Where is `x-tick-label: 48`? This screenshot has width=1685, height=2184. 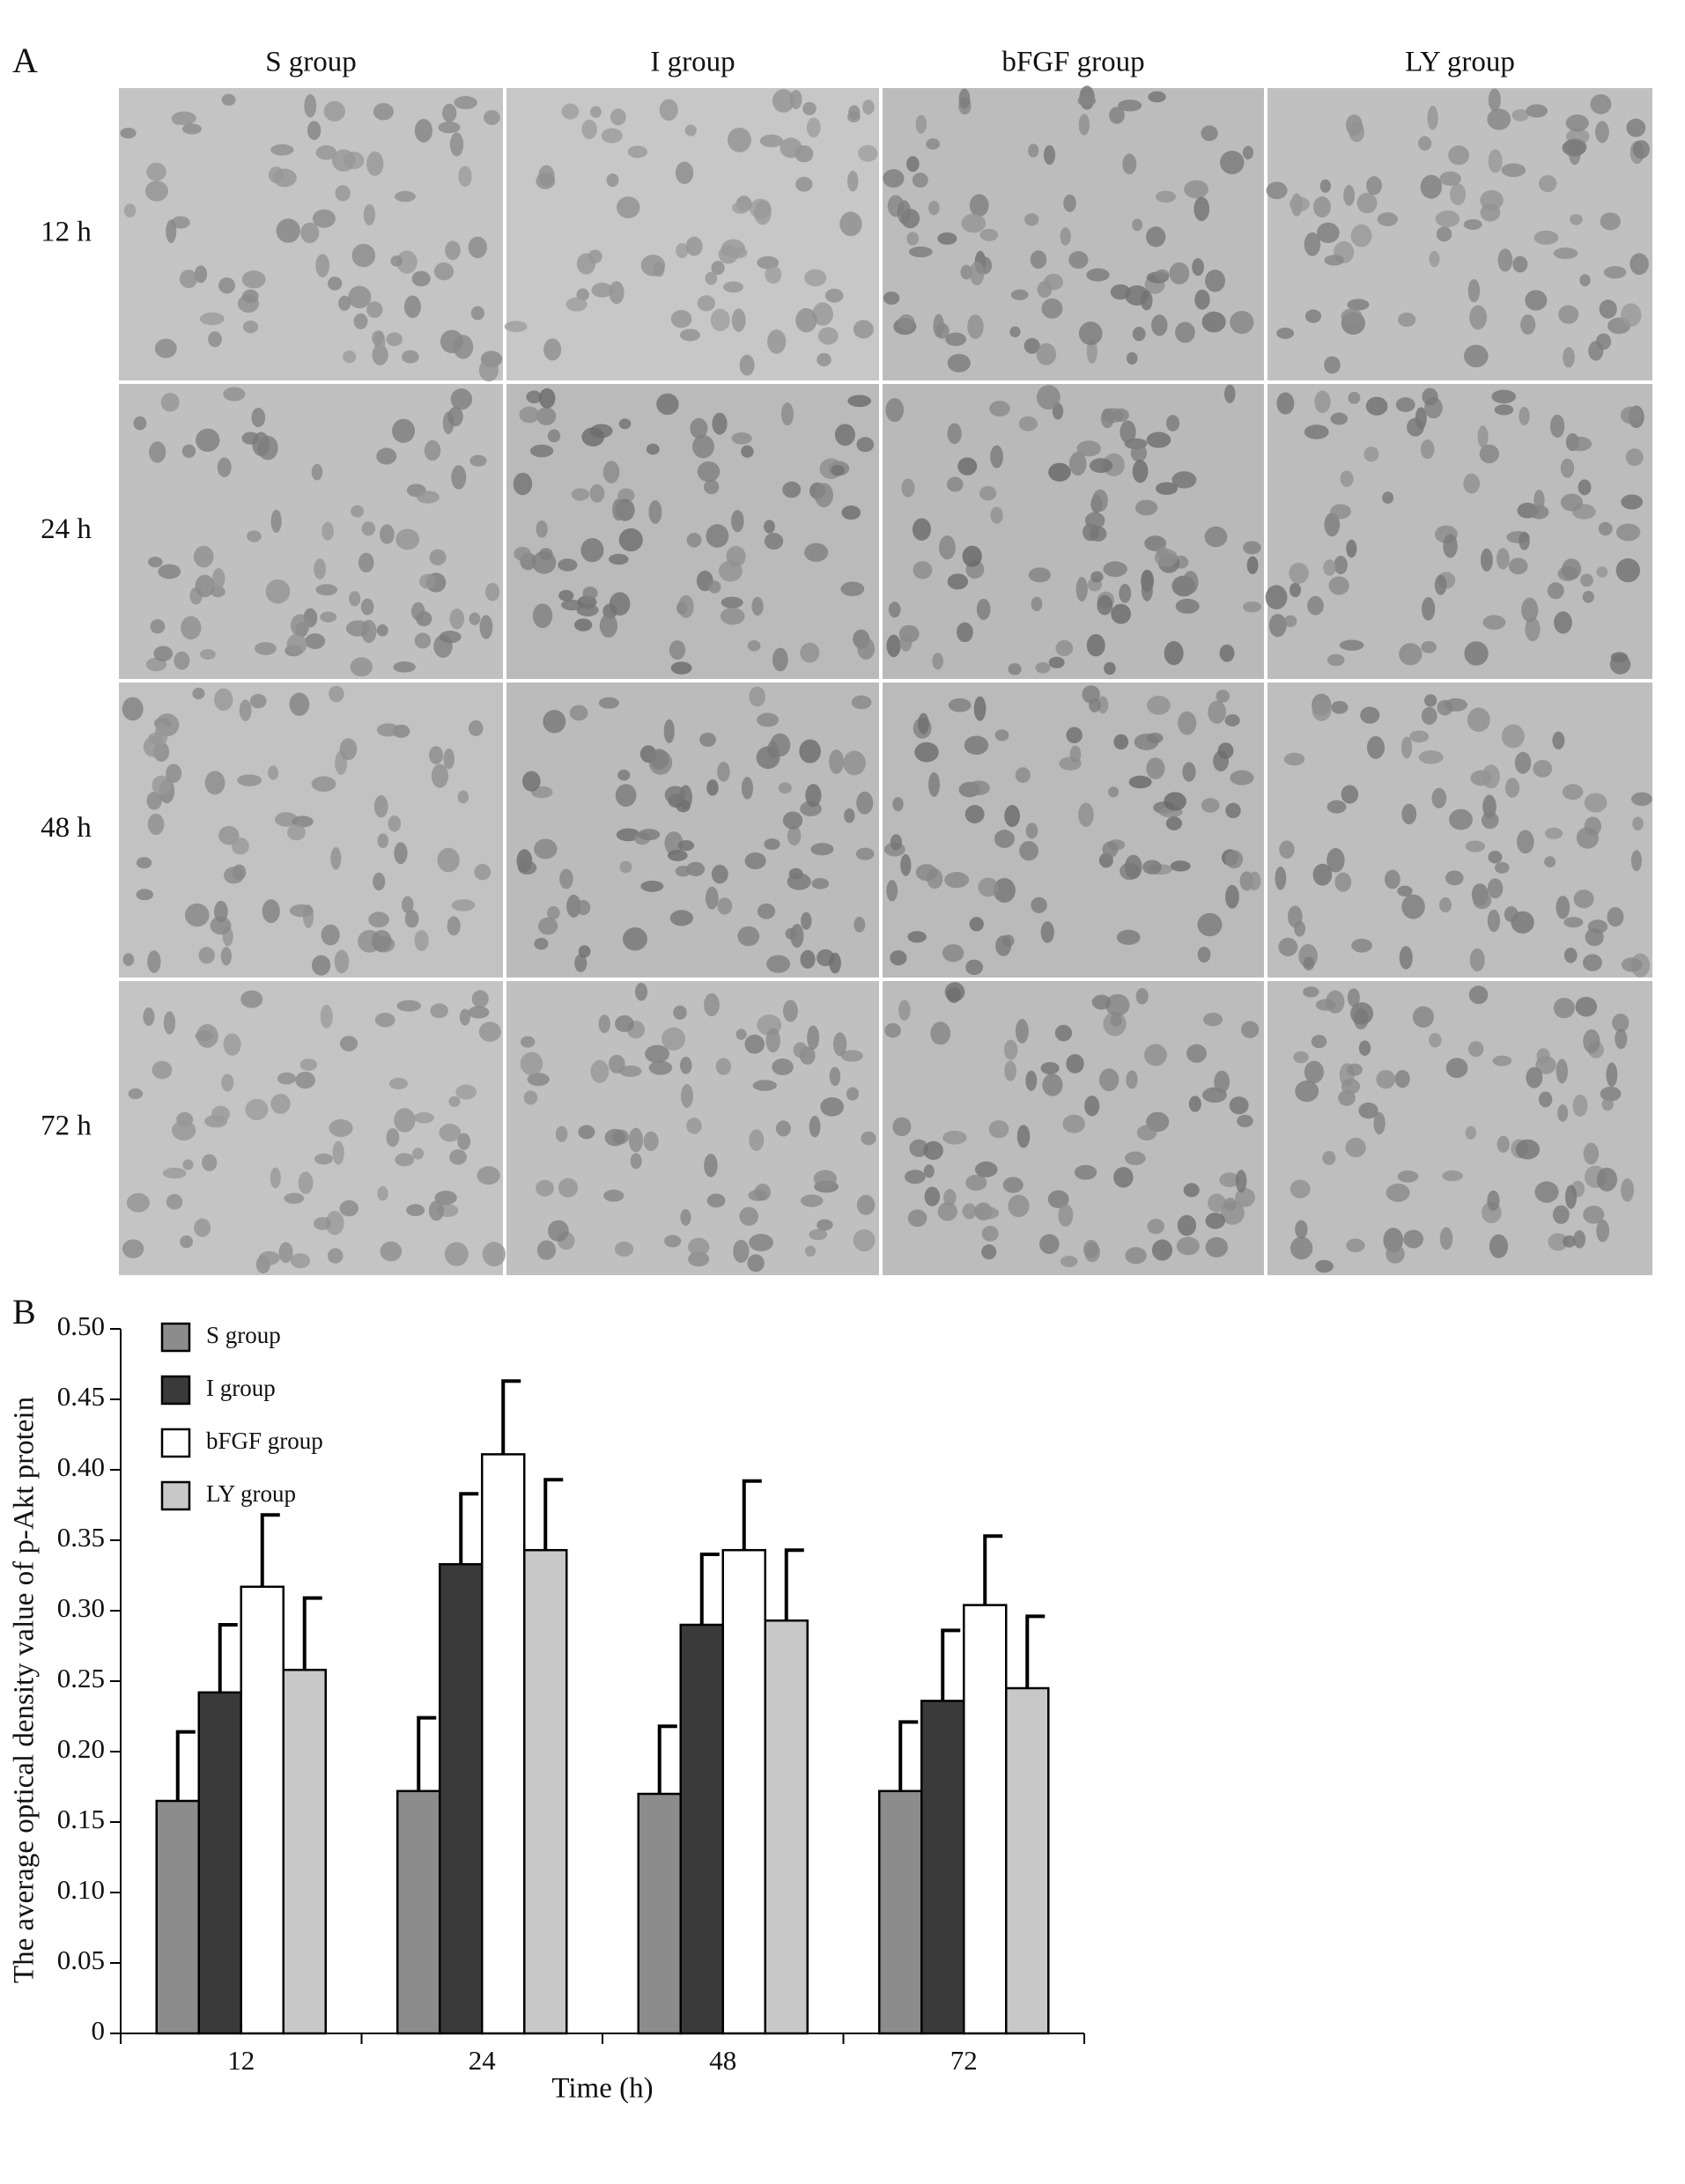 x-tick-label: 48 is located at coordinates (722, 2060).